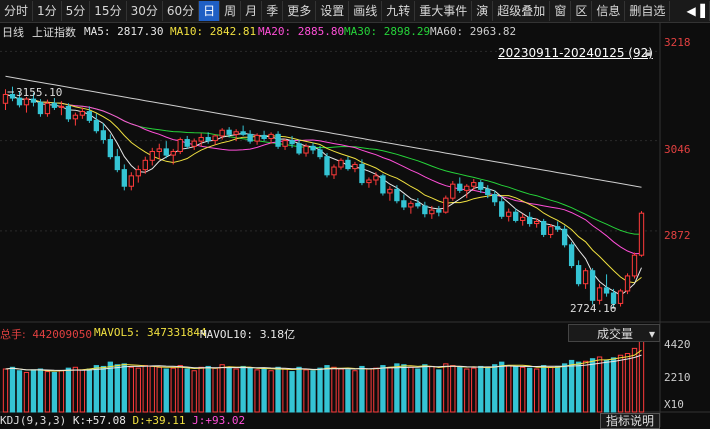 This screenshot has width=710, height=429. Describe the element at coordinates (117, 332) in the screenshot. I see `mavol5-label: MAVOL5:` at that location.